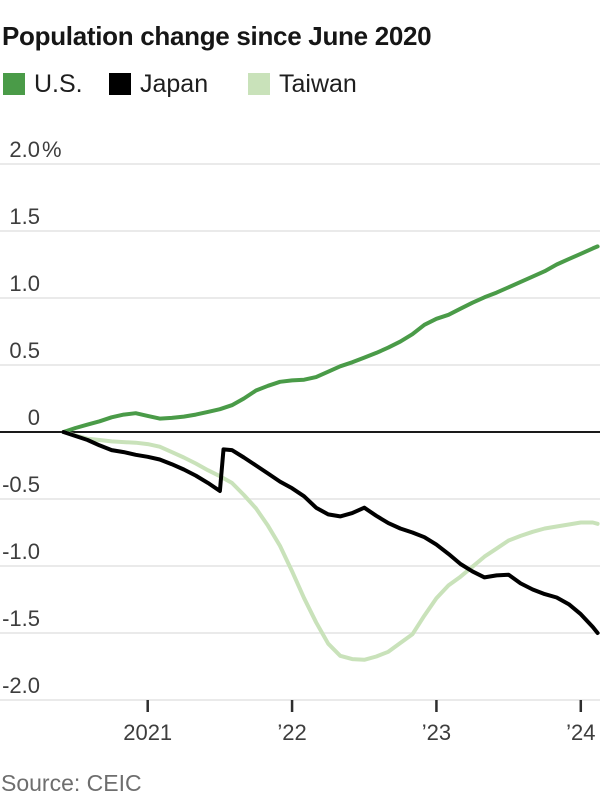  I want to click on legend: U.S. Japan Taiwan, so click(300, 83).